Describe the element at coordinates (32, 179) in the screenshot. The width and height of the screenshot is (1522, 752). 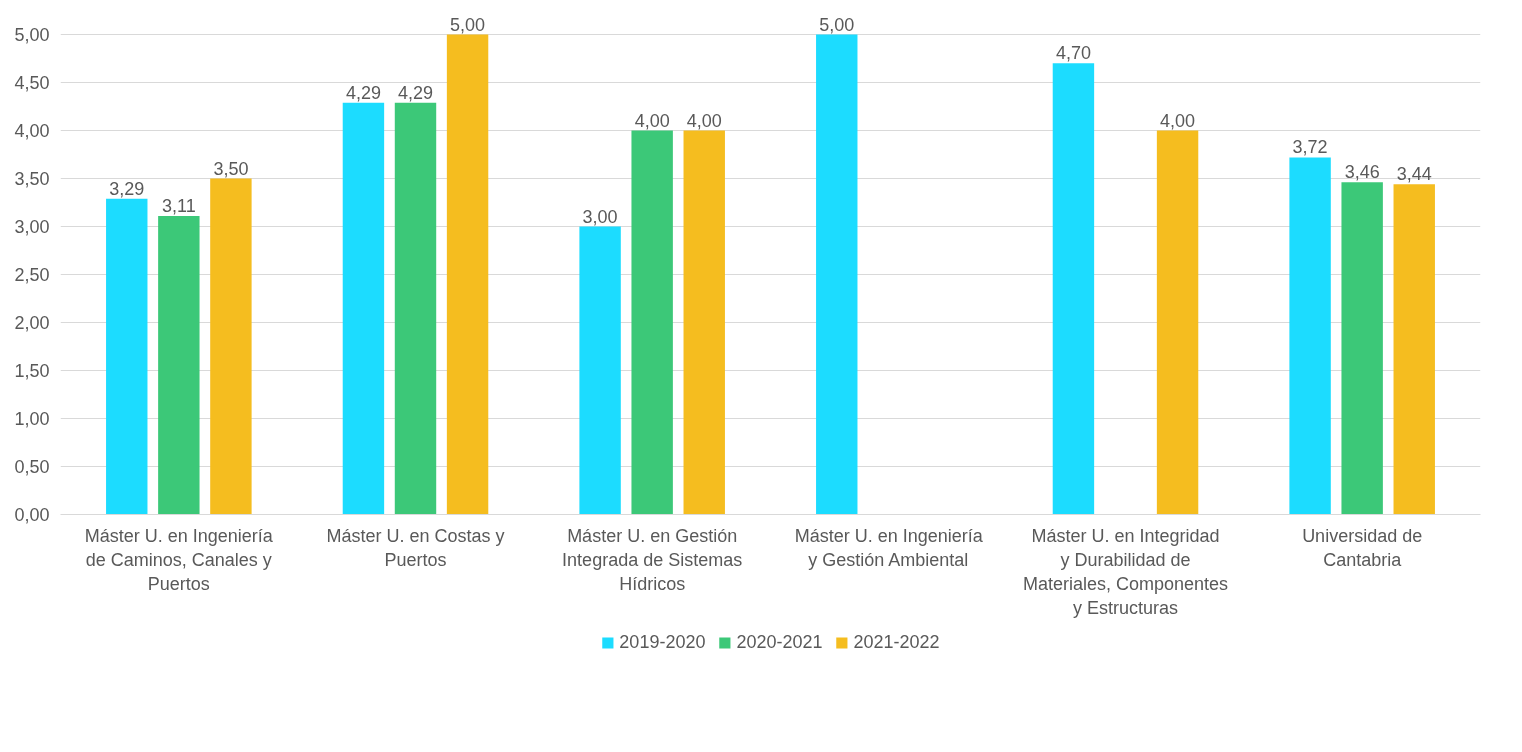
I see `y-tick-label: 3,50` at that location.